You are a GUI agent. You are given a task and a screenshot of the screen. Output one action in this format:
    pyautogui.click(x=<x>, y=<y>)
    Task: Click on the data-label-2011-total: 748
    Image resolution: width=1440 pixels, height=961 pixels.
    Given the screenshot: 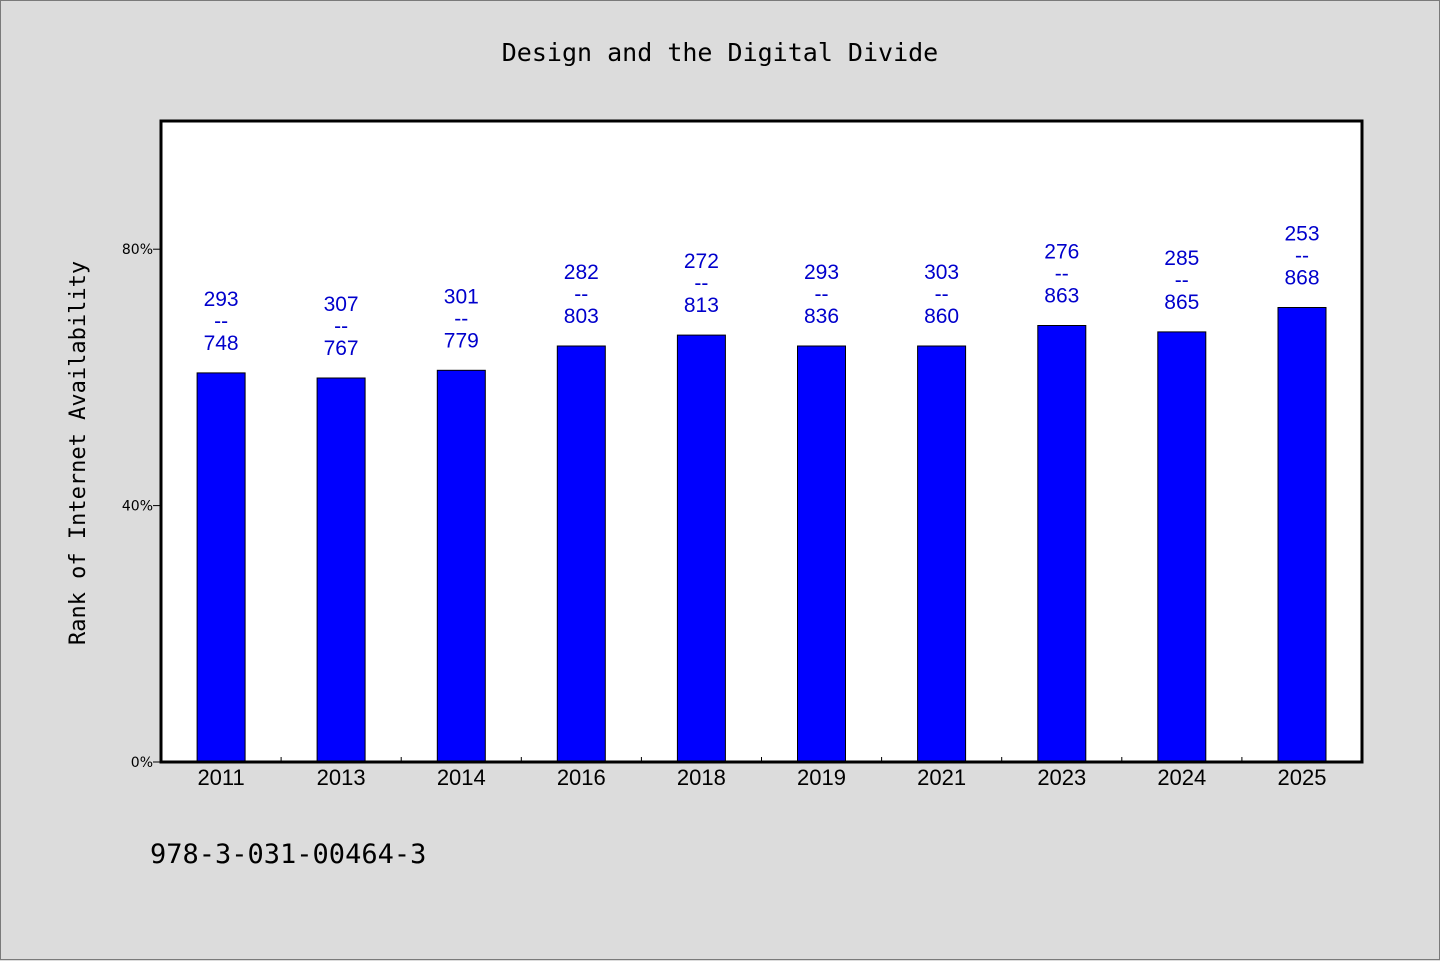 What is the action you would take?
    pyautogui.click(x=221, y=343)
    